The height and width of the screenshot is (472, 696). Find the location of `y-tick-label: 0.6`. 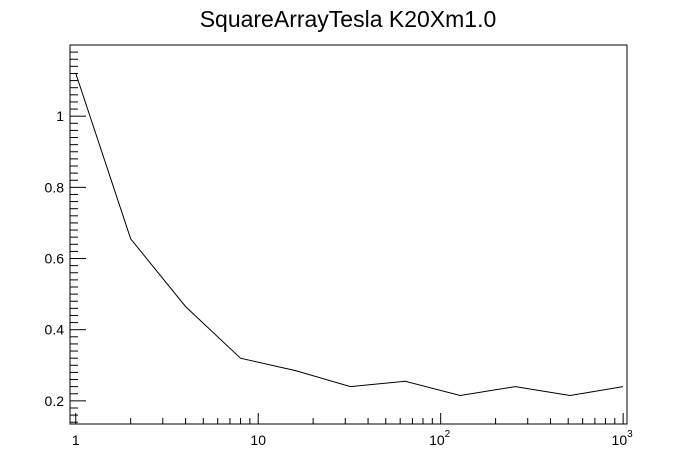

y-tick-label: 0.6 is located at coordinates (55, 259).